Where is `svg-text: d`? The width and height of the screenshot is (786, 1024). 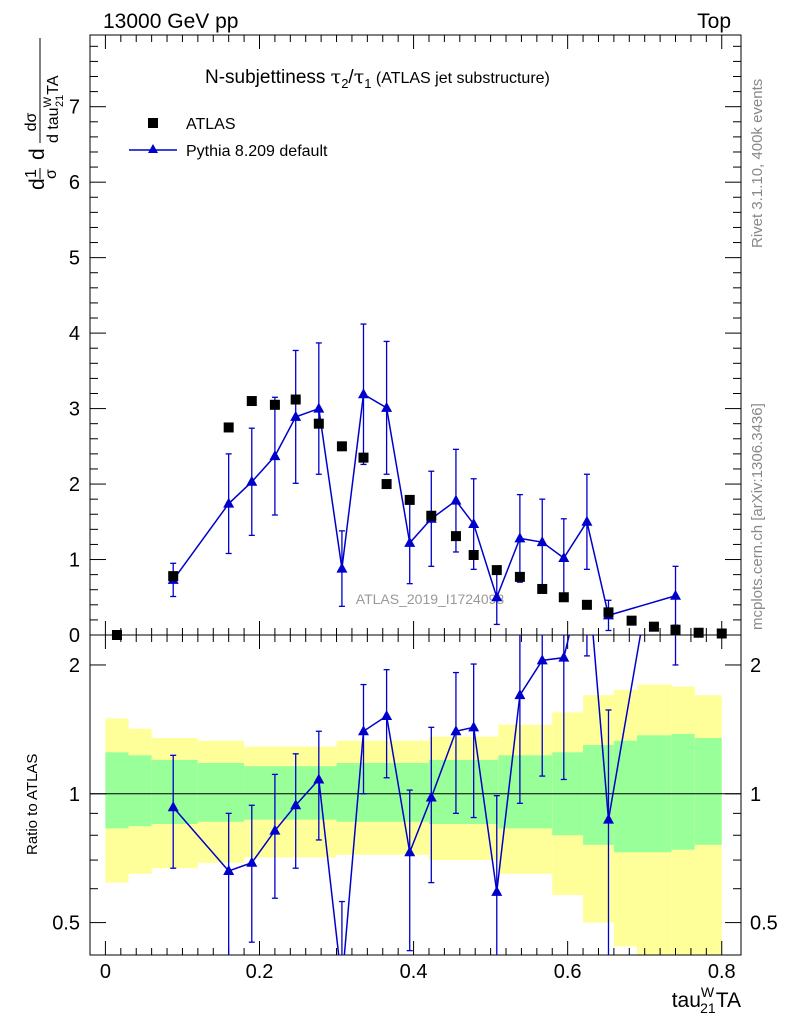 svg-text: d is located at coordinates (37, 184).